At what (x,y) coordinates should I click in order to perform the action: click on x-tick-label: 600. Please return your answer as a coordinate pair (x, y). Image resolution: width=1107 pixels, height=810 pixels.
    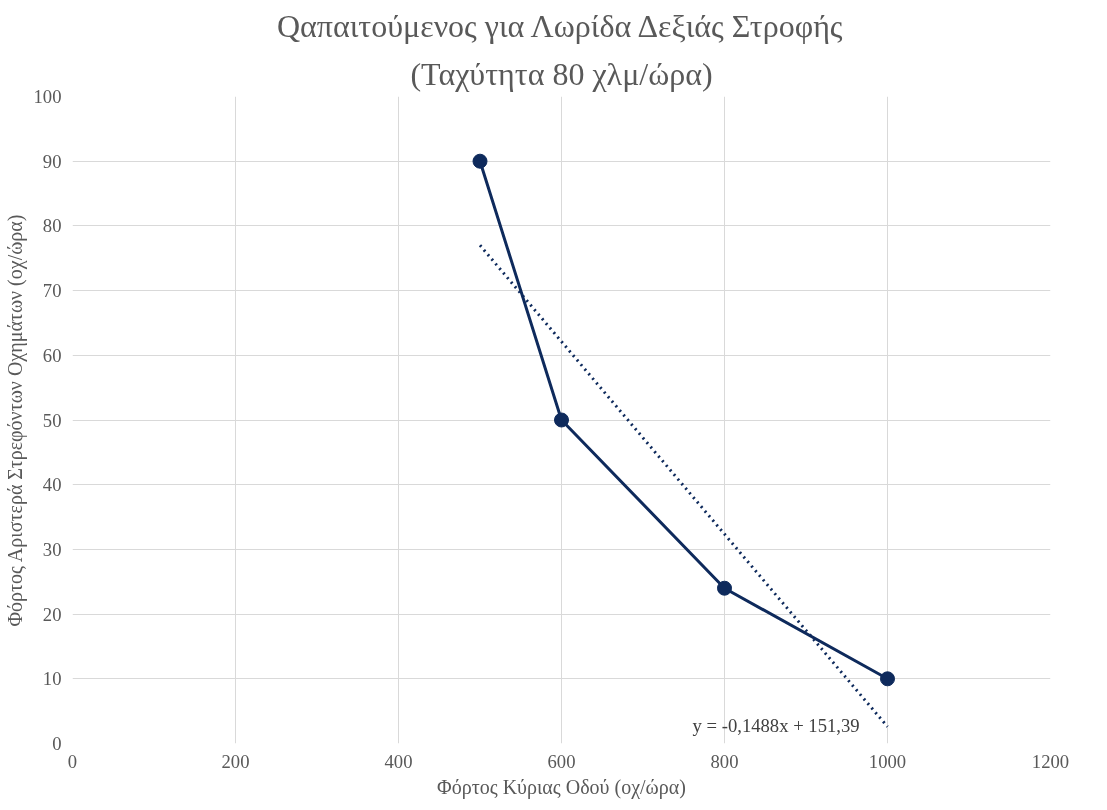
    Looking at the image, I should click on (561, 761).